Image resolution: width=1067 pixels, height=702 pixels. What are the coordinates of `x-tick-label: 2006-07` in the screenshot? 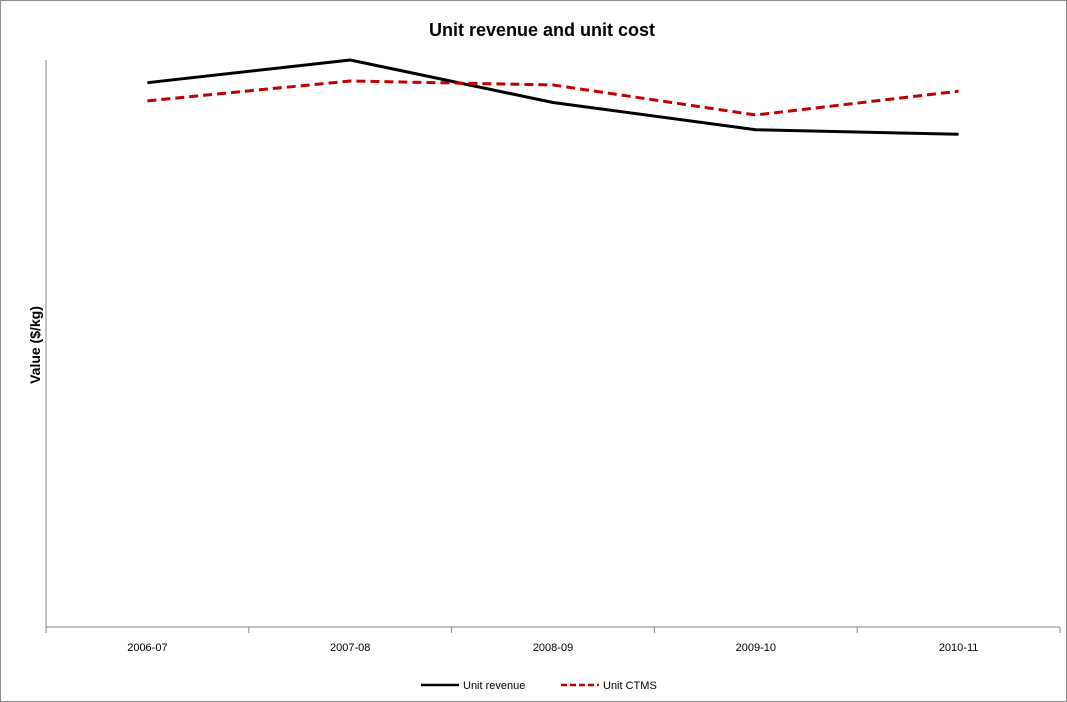 It's located at (147, 648).